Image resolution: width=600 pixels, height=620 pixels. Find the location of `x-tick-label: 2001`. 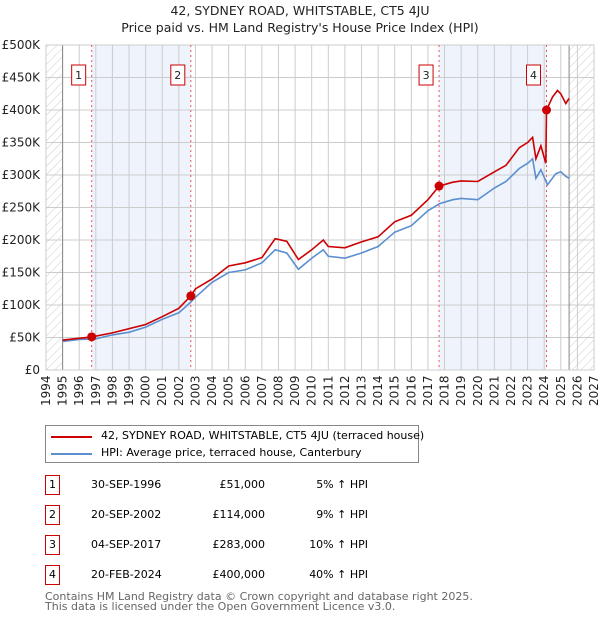

x-tick-label: 2001 is located at coordinates (162, 390).